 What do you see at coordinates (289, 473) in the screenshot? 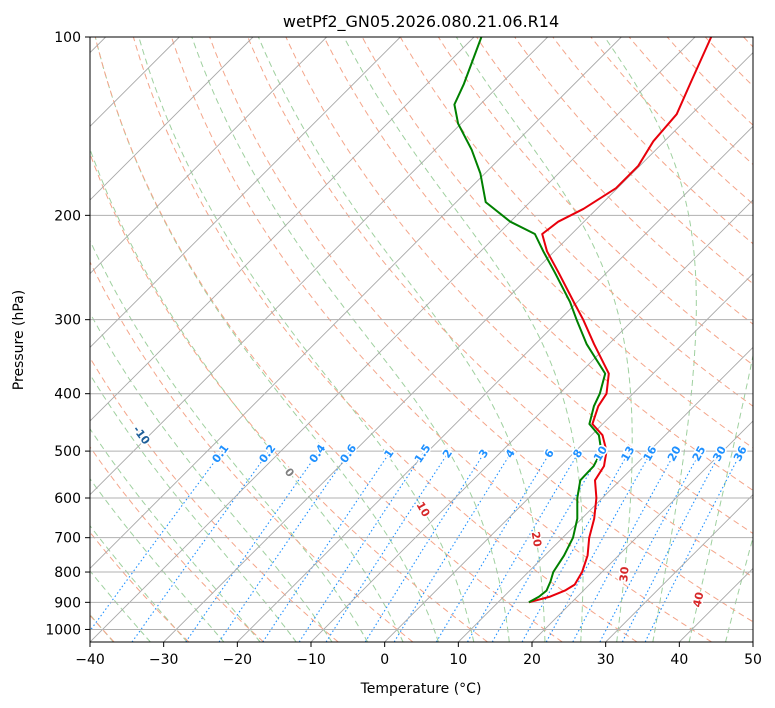
I see `moist-adiabat-label: 0` at bounding box center [289, 473].